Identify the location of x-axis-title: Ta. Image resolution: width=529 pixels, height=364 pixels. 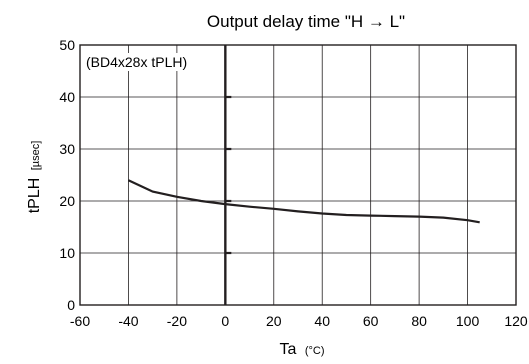
(287, 349).